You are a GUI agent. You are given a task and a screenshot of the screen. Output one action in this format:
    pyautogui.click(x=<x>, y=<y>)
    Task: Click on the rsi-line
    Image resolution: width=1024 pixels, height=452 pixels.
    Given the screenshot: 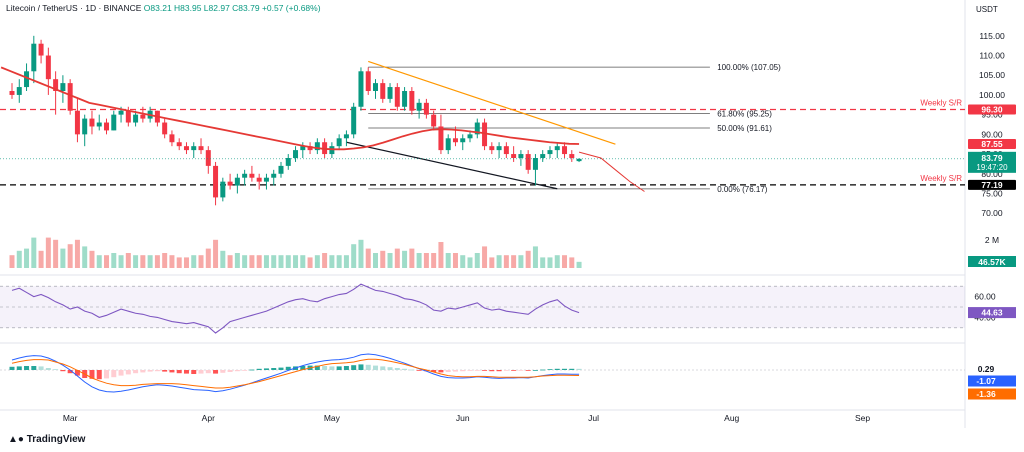 What is the action you would take?
    pyautogui.click(x=295, y=308)
    